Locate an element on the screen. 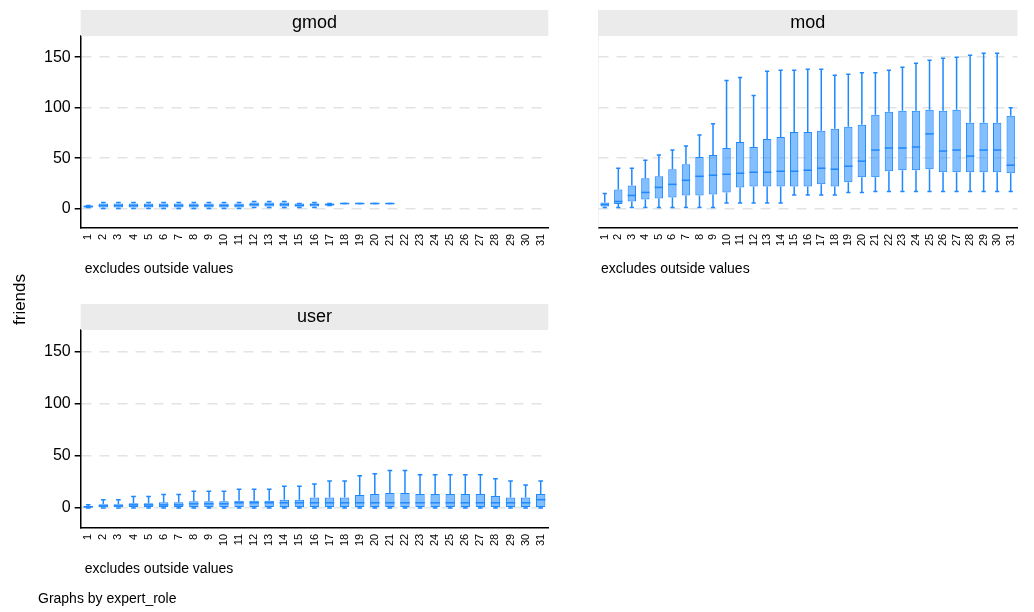  chart-title: gmod is located at coordinates (314, 21).